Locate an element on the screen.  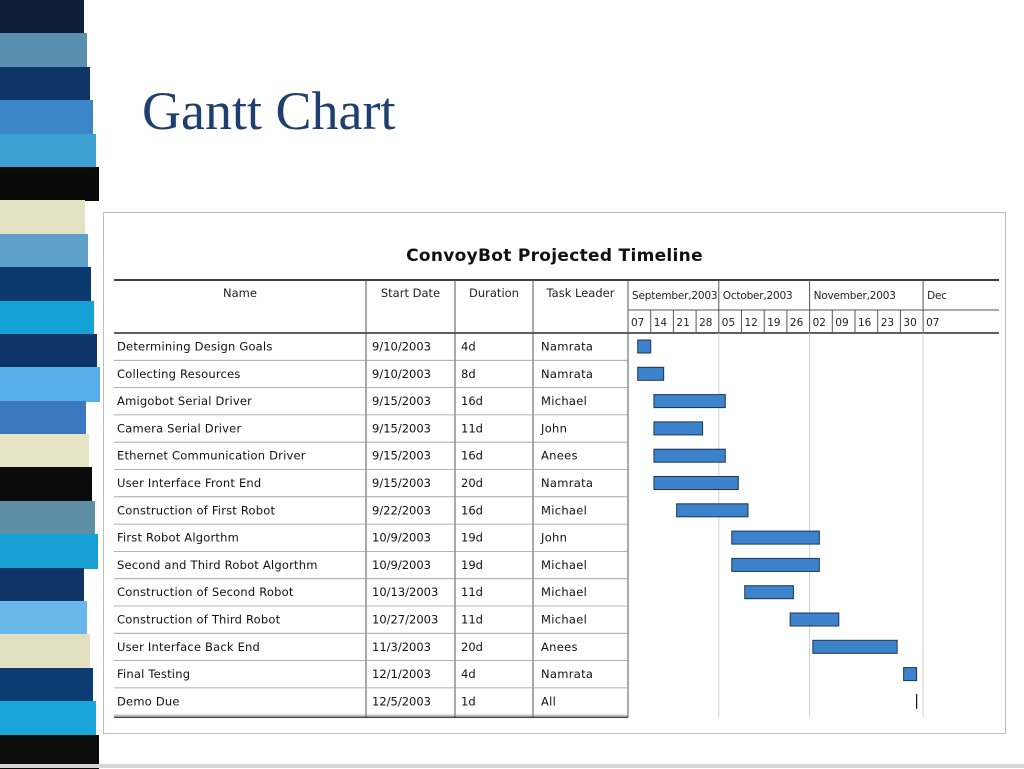
task-name: Ethernet Communication Driver is located at coordinates (211, 456).